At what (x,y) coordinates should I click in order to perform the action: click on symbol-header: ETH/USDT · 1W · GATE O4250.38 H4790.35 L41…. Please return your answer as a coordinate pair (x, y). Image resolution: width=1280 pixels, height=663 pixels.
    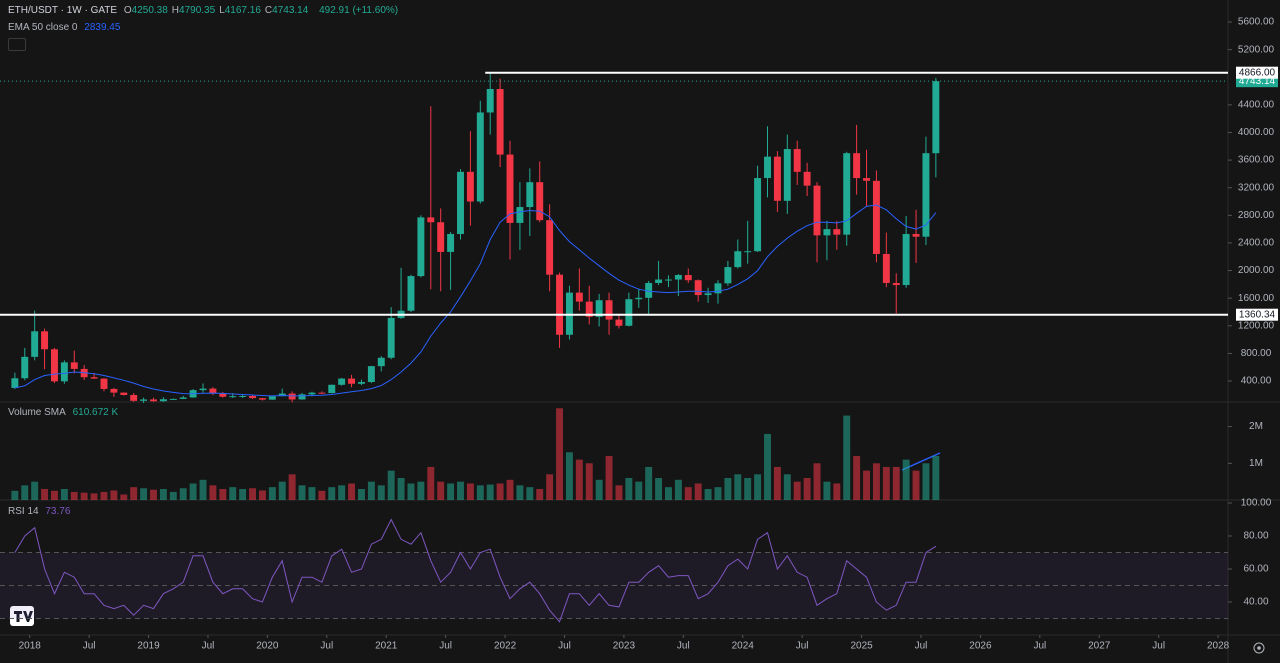
    Looking at the image, I should click on (205, 10).